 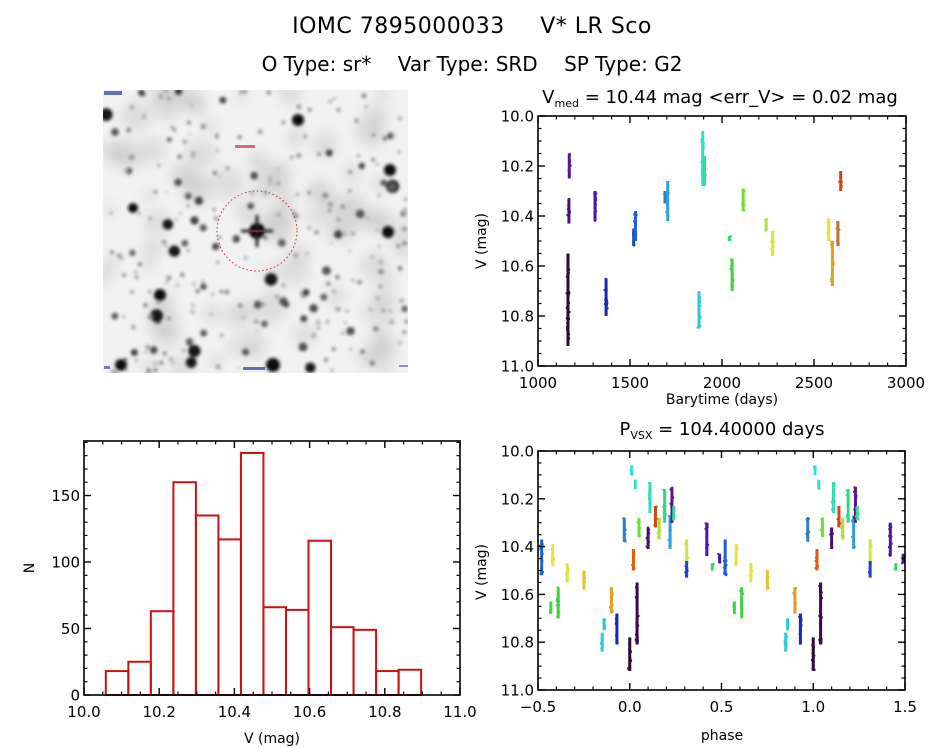 What do you see at coordinates (160, 295) in the screenshot?
I see `bright-star` at bounding box center [160, 295].